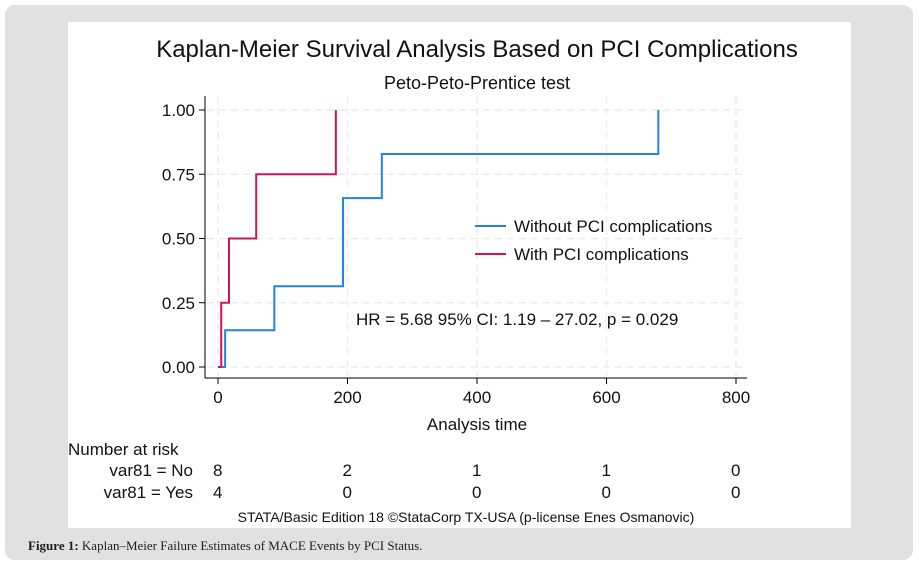 This screenshot has height=564, width=919. I want to click on risk-count: 4, so click(217, 492).